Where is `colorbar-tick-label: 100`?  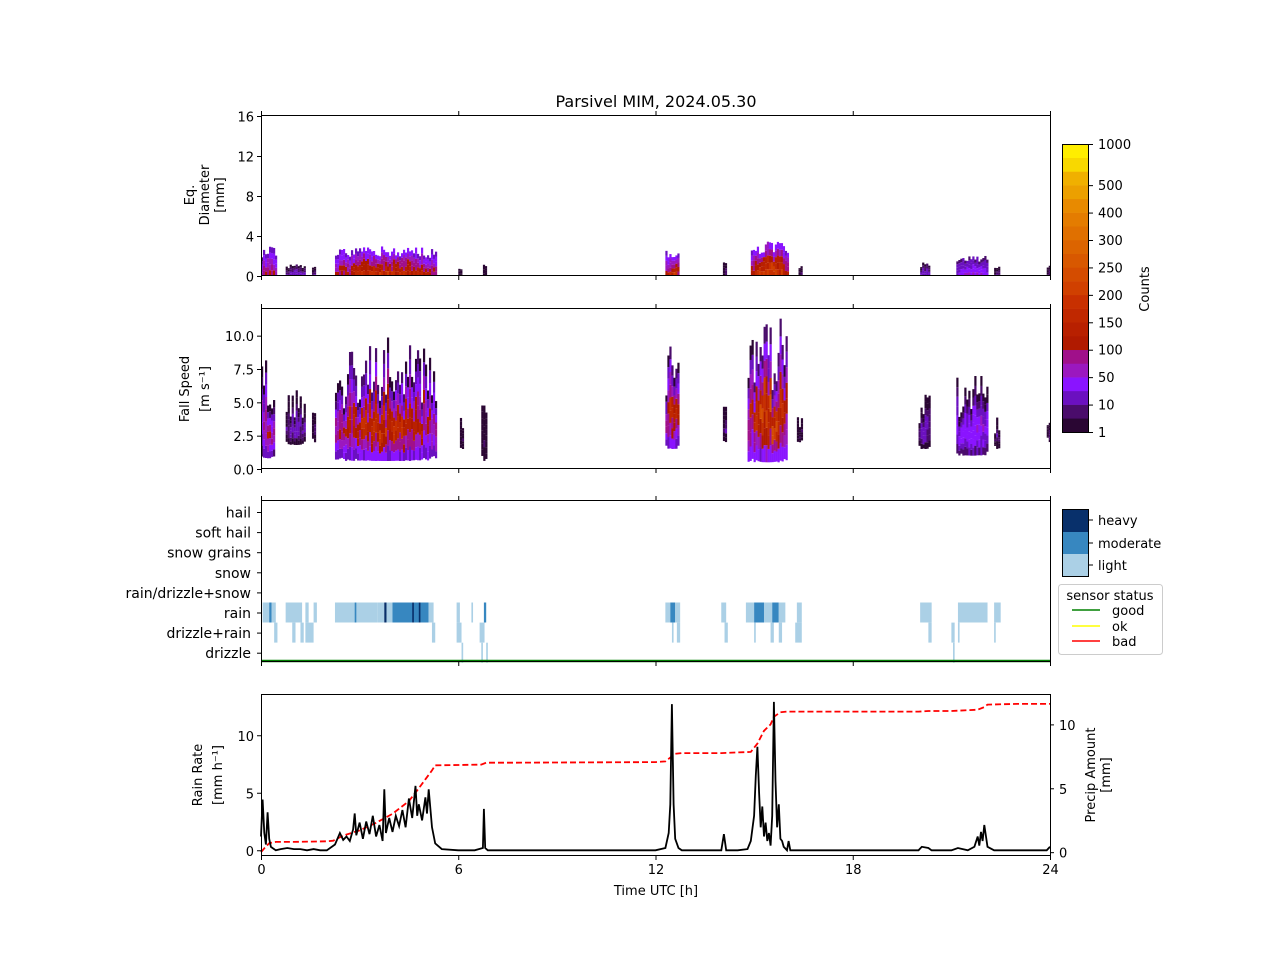 colorbar-tick-label: 100 is located at coordinates (1110, 351).